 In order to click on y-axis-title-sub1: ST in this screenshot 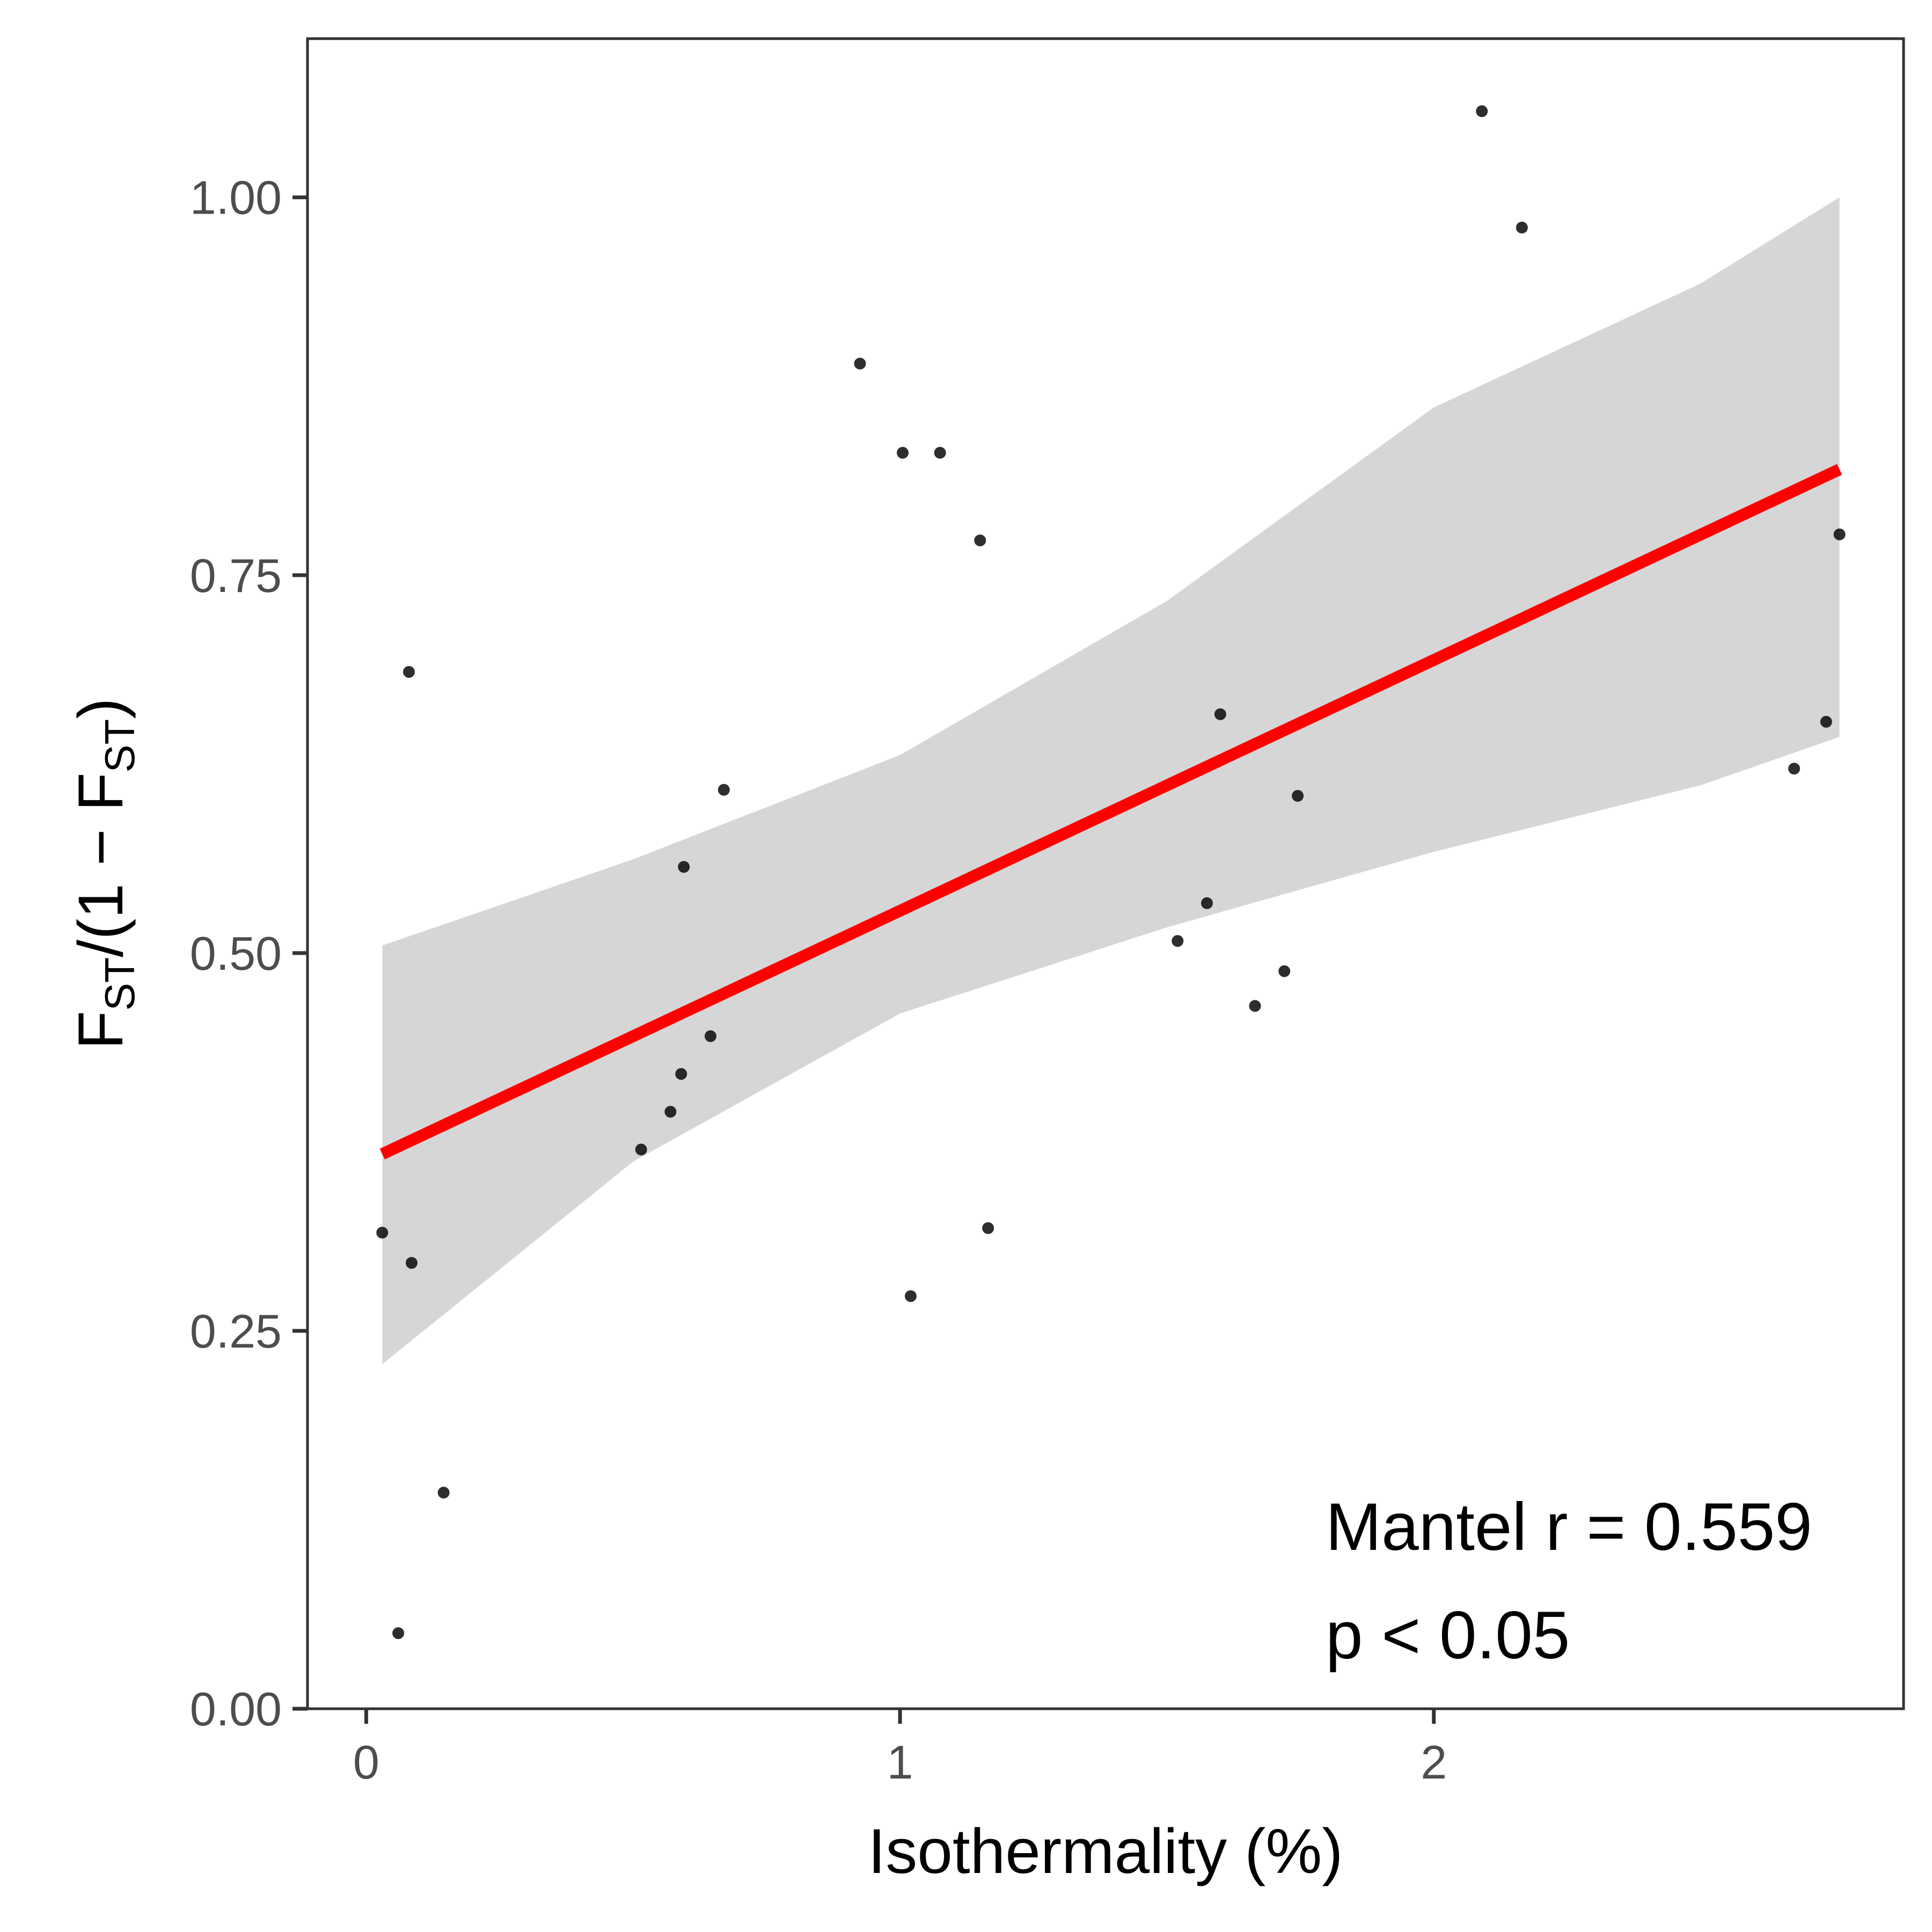, I will do `click(119, 984)`.